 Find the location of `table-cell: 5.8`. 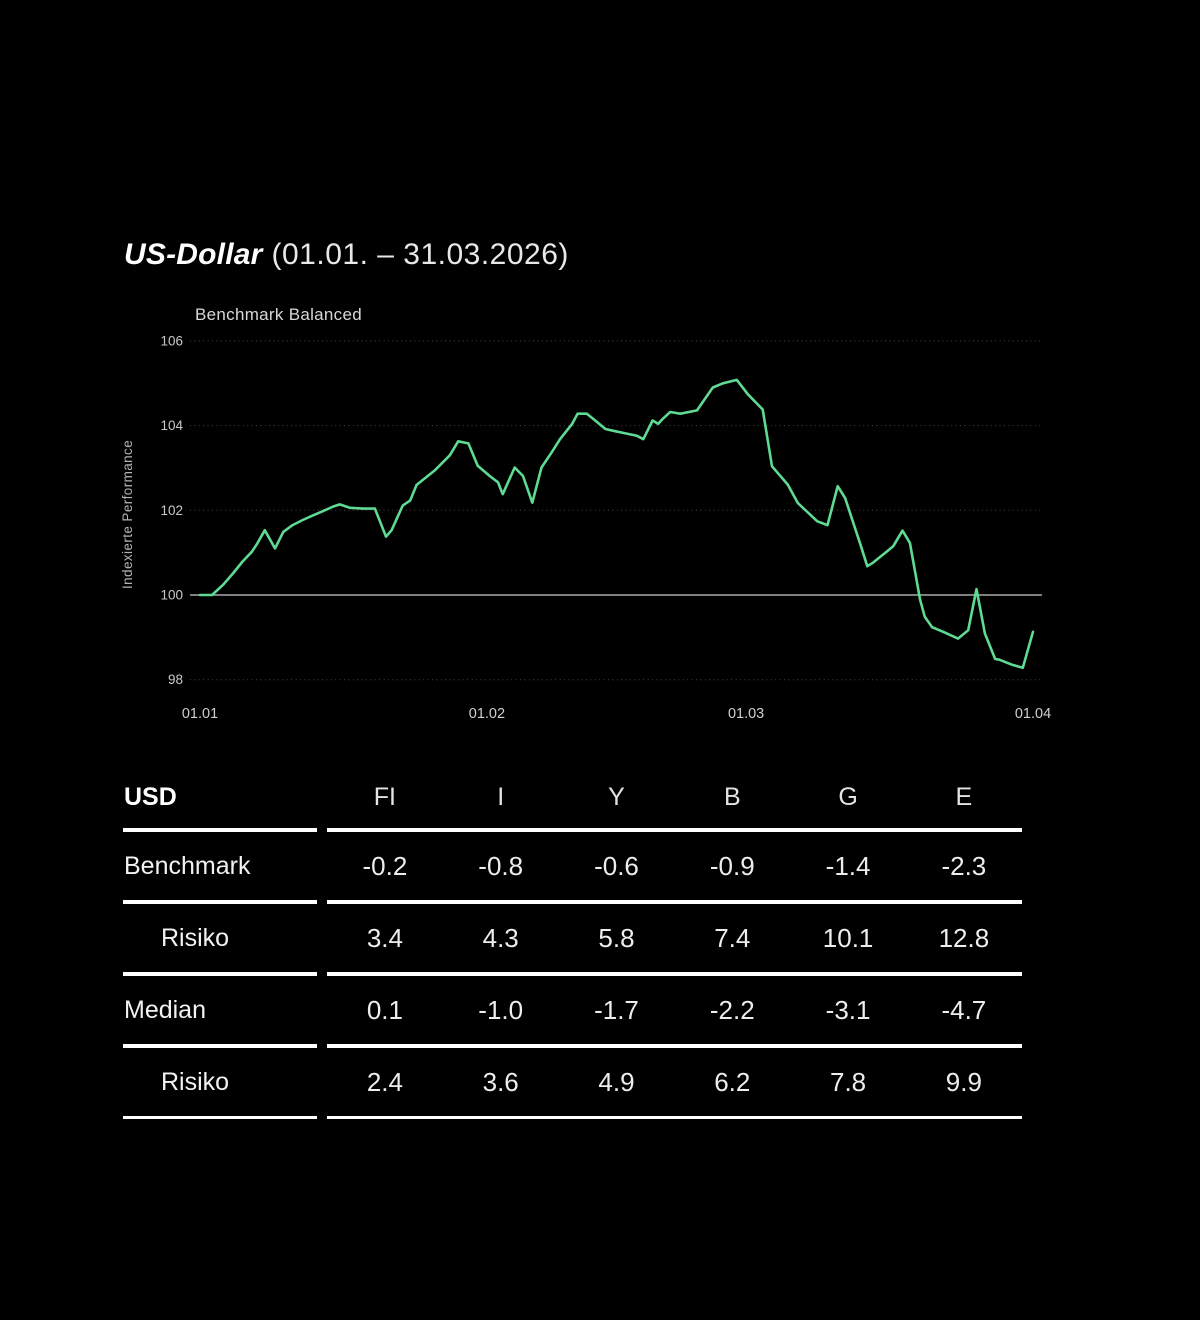

table-cell: 5.8 is located at coordinates (616, 937).